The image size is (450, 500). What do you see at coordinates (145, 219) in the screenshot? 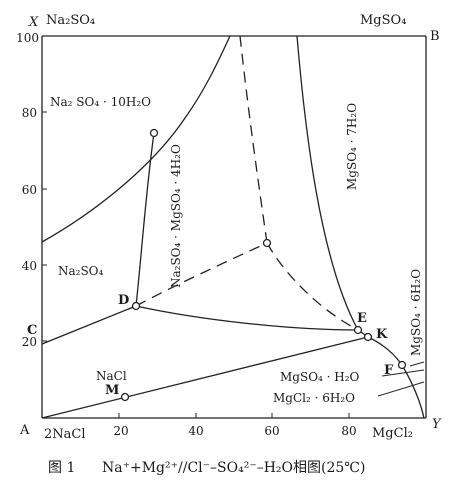
I see `curve-astrakanite-left` at bounding box center [145, 219].